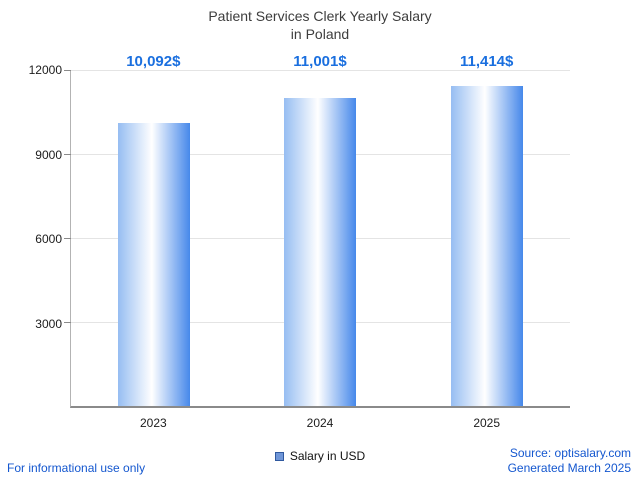 Image resolution: width=640 pixels, height=480 pixels. What do you see at coordinates (31, 235) in the screenshot?
I see `ytick-labels: 3000 6000 9000 12000` at bounding box center [31, 235].